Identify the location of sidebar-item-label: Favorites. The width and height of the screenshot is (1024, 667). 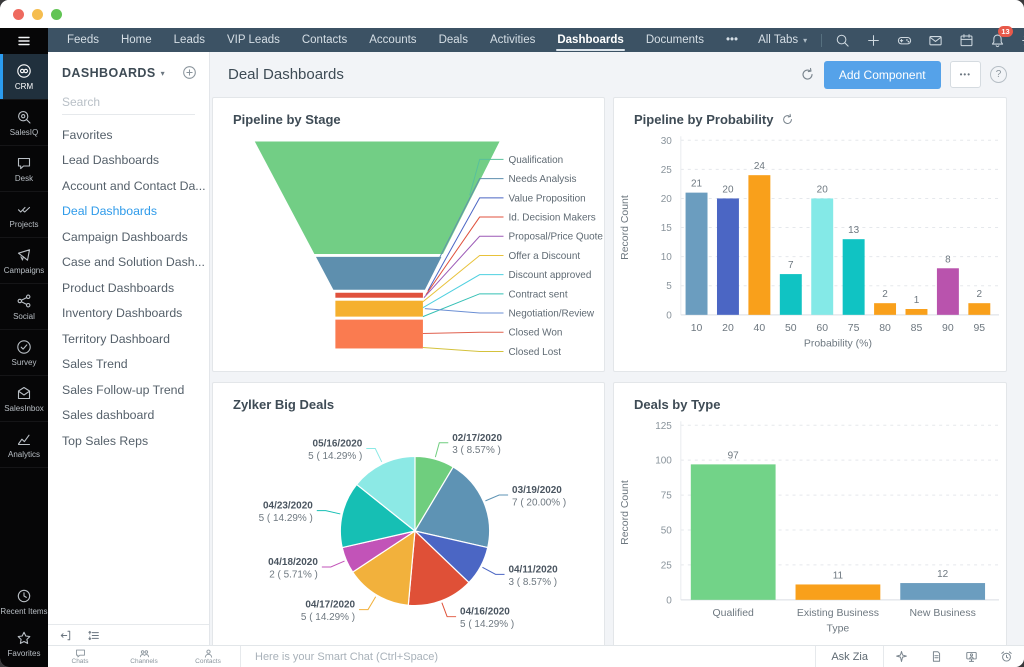
(24, 653).